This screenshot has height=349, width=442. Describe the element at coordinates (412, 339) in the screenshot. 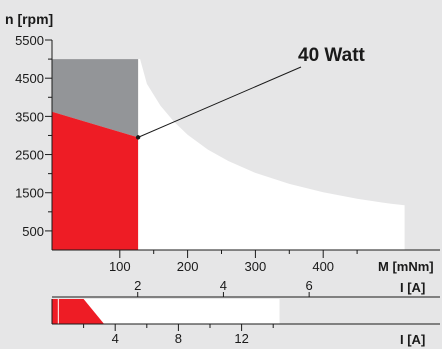

I see `current-bar-axis-label: I [A]` at that location.